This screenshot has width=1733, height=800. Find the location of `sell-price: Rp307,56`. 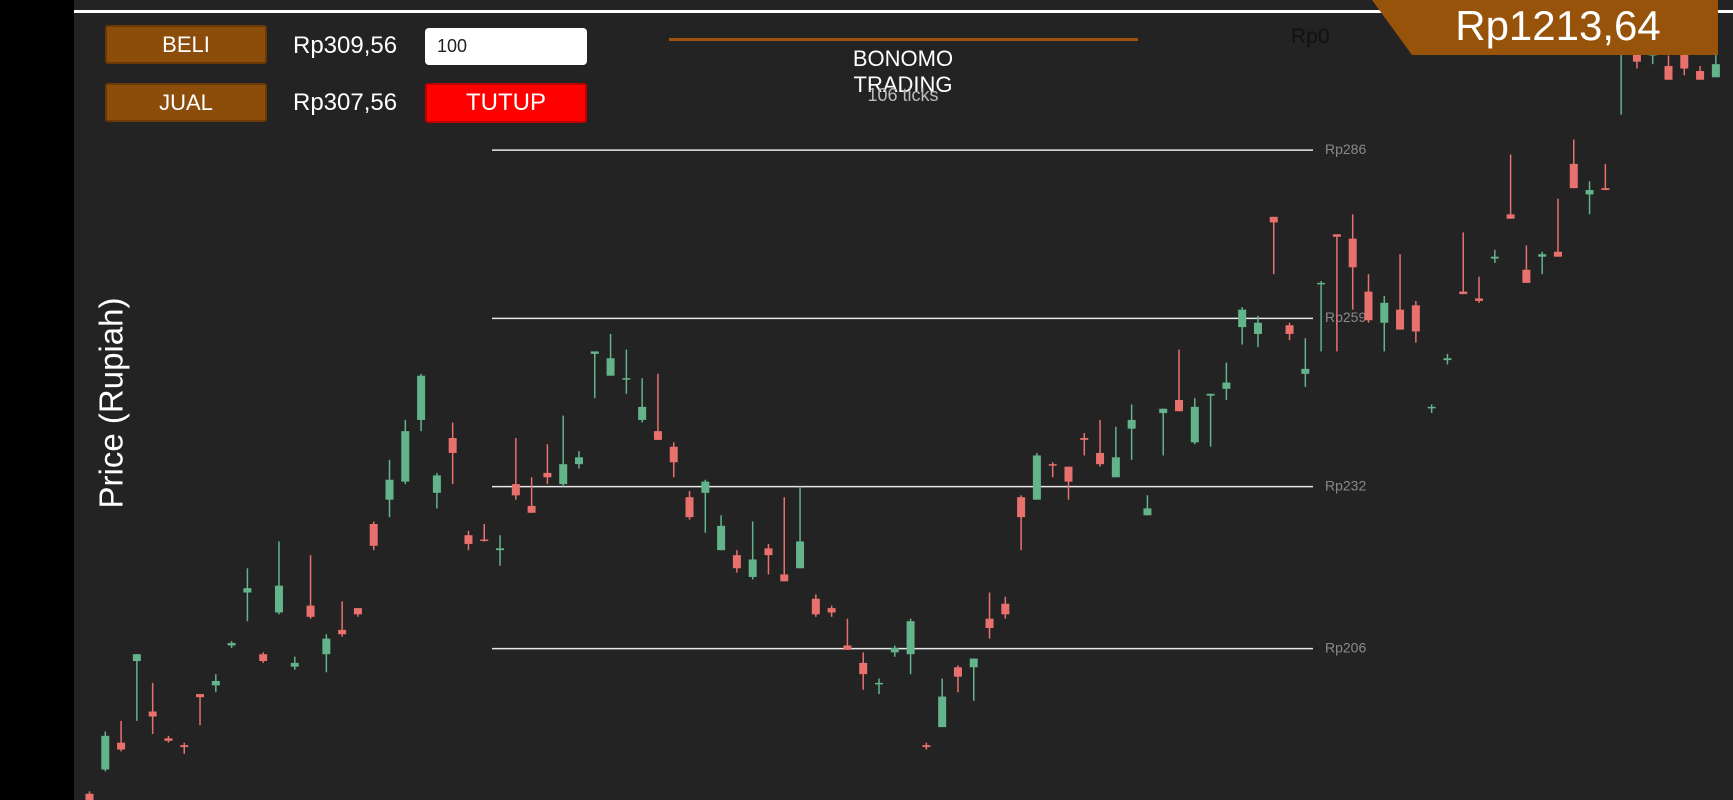

sell-price: Rp307,56 is located at coordinates (345, 102).